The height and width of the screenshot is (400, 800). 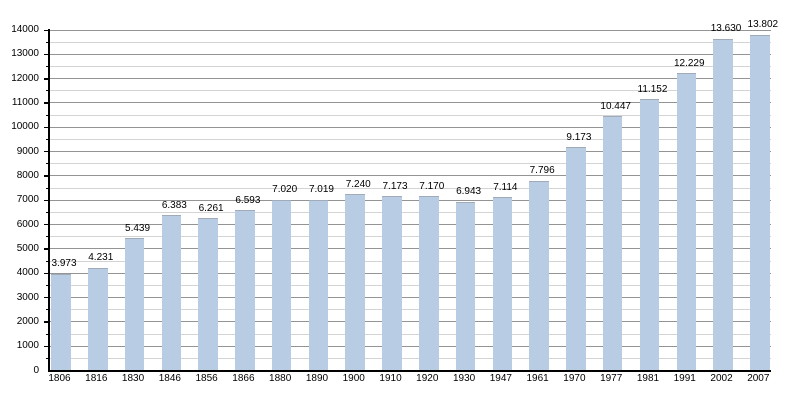 What do you see at coordinates (611, 378) in the screenshot?
I see `x-axis-tick-label: 1977` at bounding box center [611, 378].